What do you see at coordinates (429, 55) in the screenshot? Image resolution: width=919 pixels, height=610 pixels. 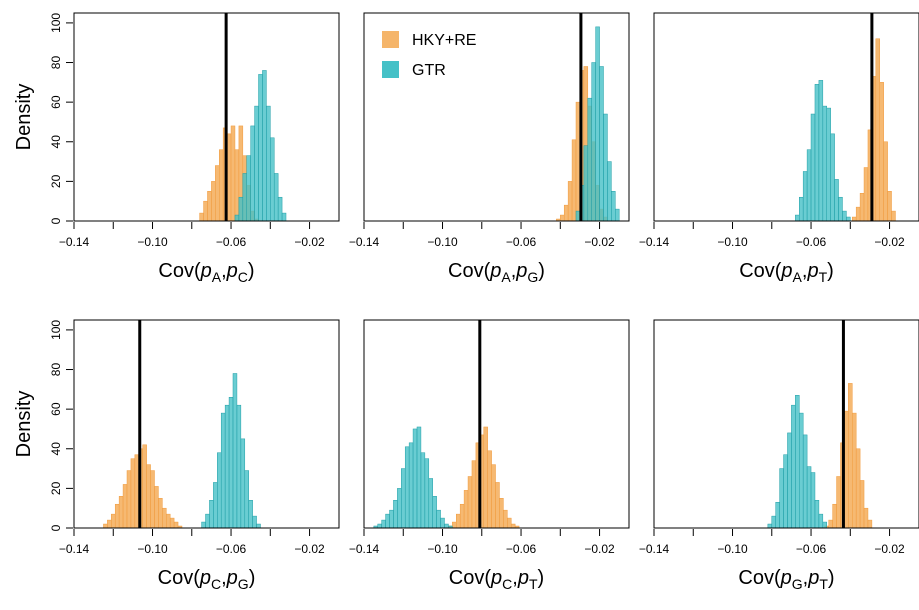 I see `legend: HKY+RE GTR` at bounding box center [429, 55].